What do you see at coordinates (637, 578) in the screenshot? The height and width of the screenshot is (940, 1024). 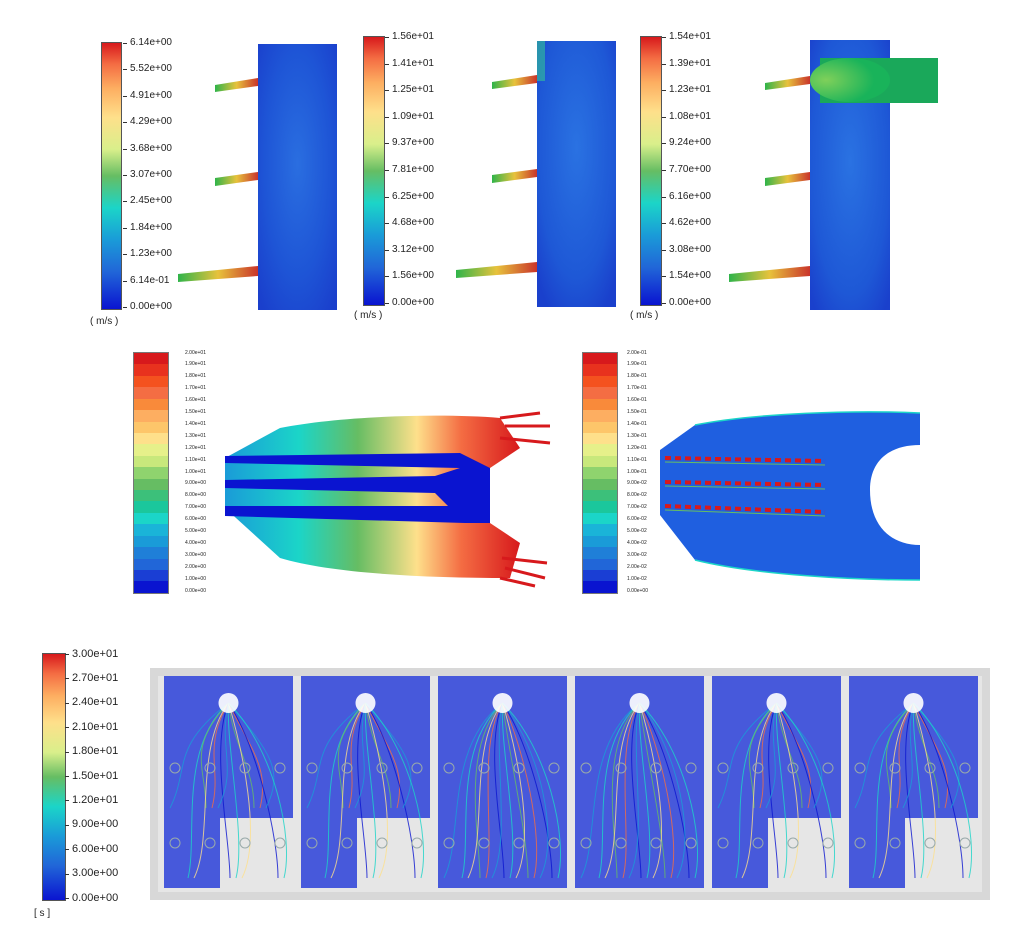 I see `colorbar-tick-label: 1.00e-02` at bounding box center [637, 578].